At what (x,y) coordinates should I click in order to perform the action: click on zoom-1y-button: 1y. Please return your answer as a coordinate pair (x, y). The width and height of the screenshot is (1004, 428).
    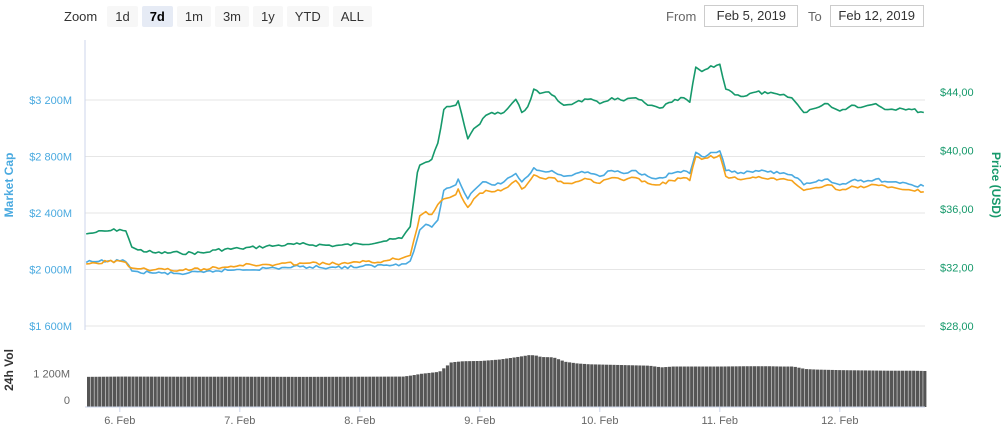
    Looking at the image, I should click on (268, 16).